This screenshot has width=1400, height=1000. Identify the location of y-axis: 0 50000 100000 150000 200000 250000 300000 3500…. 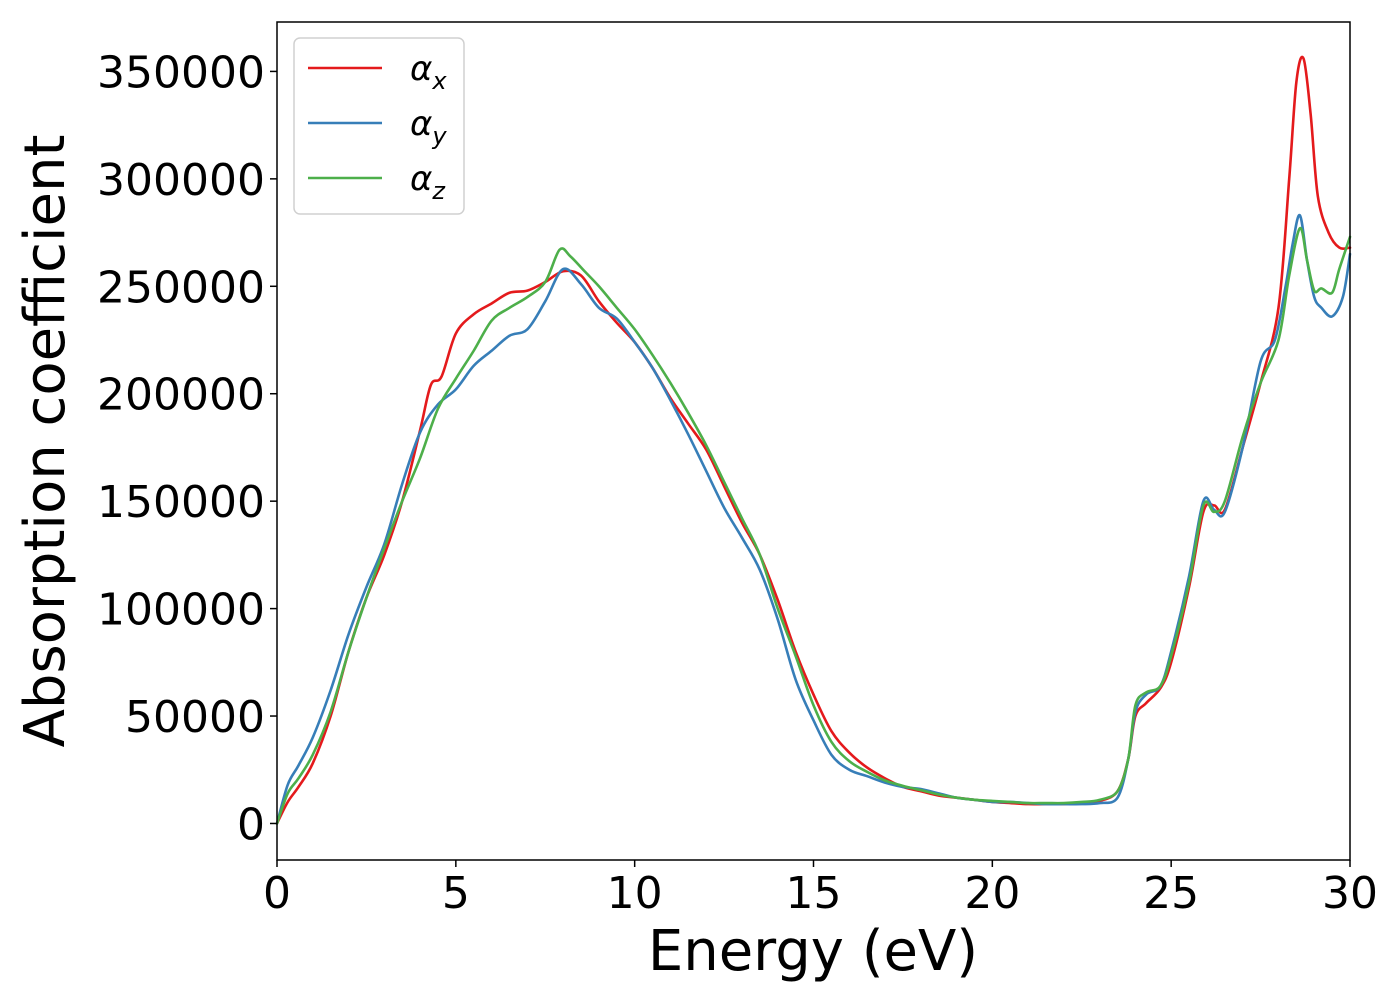
(187, 448).